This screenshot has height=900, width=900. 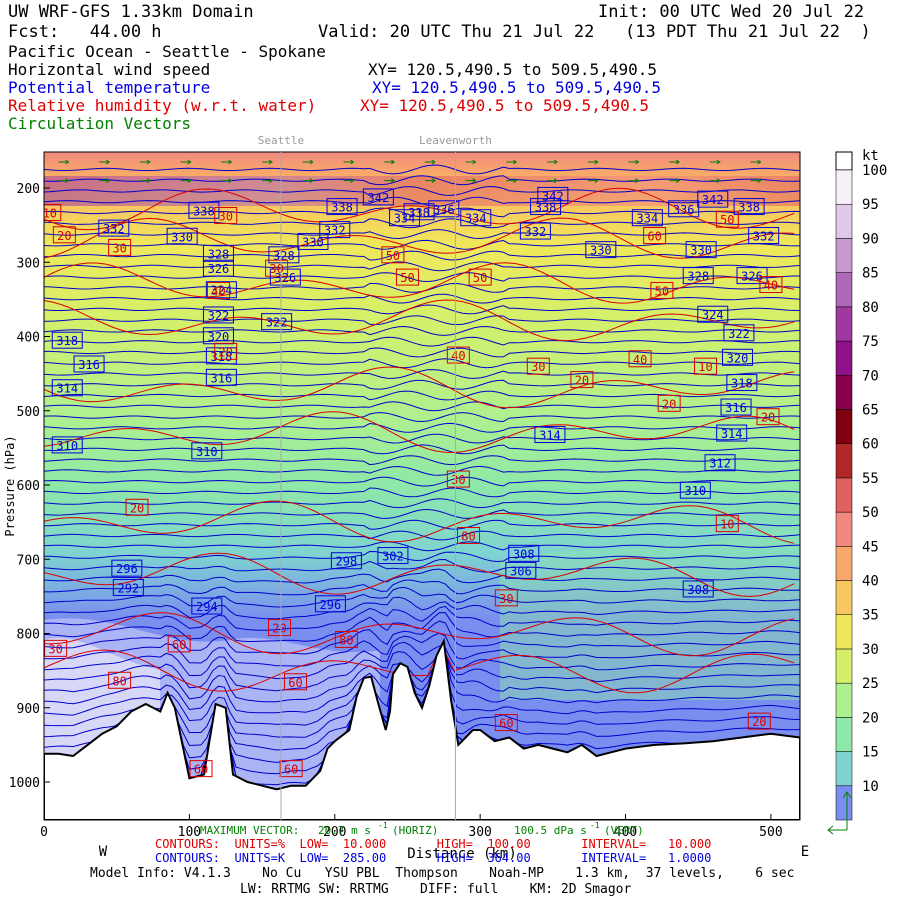 What do you see at coordinates (342, 208) in the screenshot?
I see `theta-label: 338` at bounding box center [342, 208].